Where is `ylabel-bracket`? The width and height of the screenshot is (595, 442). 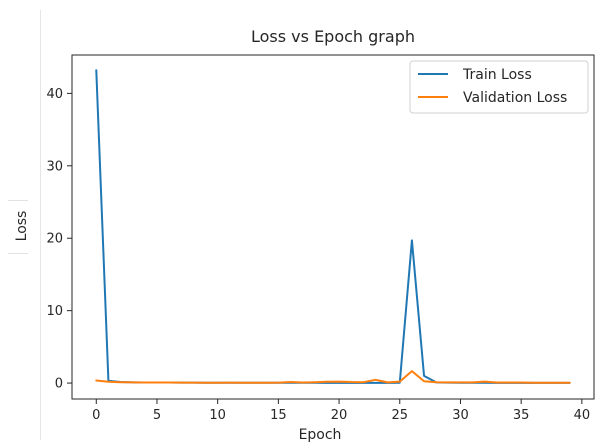 ylabel-bracket is located at coordinates (18, 227).